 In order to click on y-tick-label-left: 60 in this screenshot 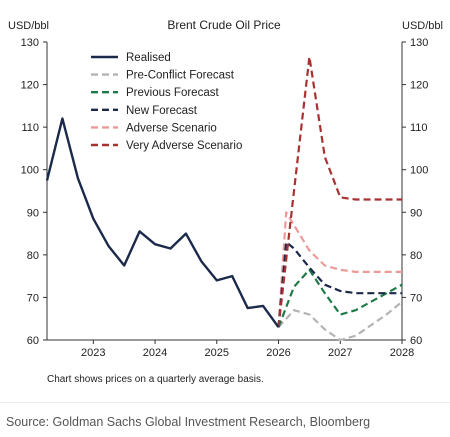, I will do `click(33, 341)`.